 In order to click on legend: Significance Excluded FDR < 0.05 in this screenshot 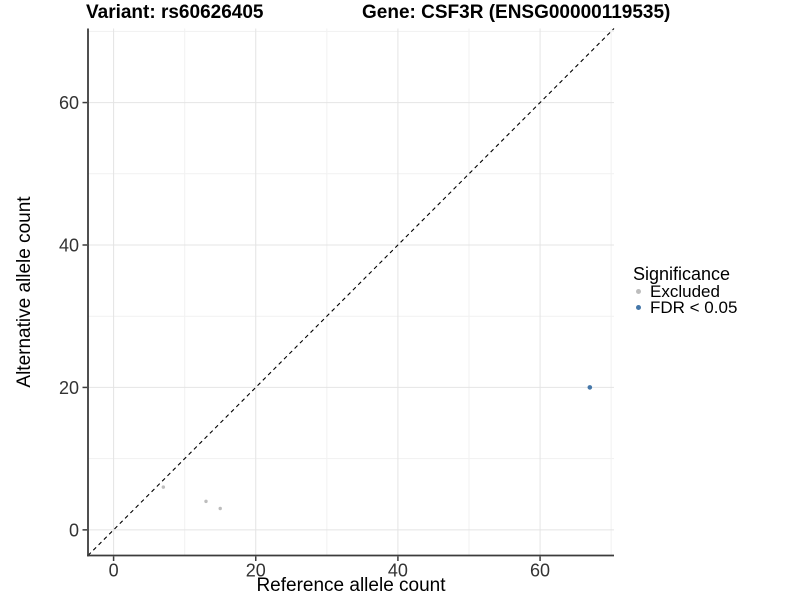, I will do `click(685, 290)`.